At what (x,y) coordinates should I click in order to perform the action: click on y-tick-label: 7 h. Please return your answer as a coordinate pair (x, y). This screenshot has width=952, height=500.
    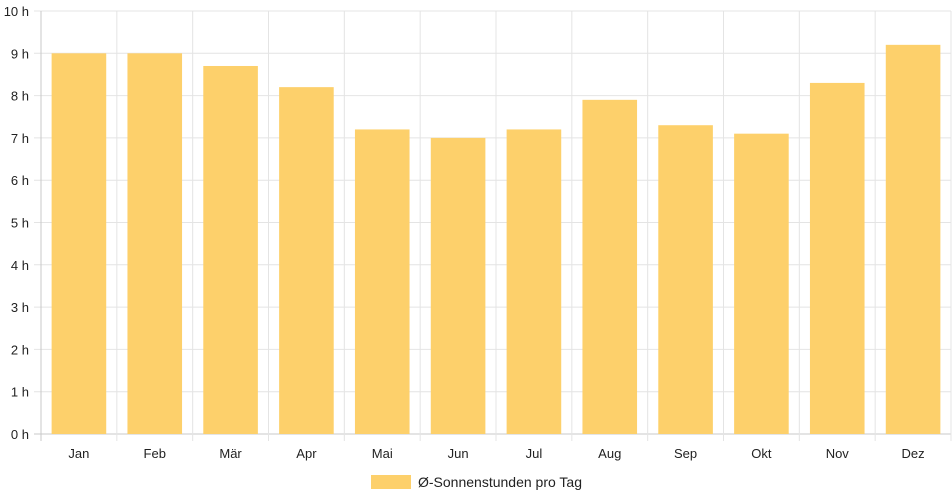
    Looking at the image, I should click on (20, 138).